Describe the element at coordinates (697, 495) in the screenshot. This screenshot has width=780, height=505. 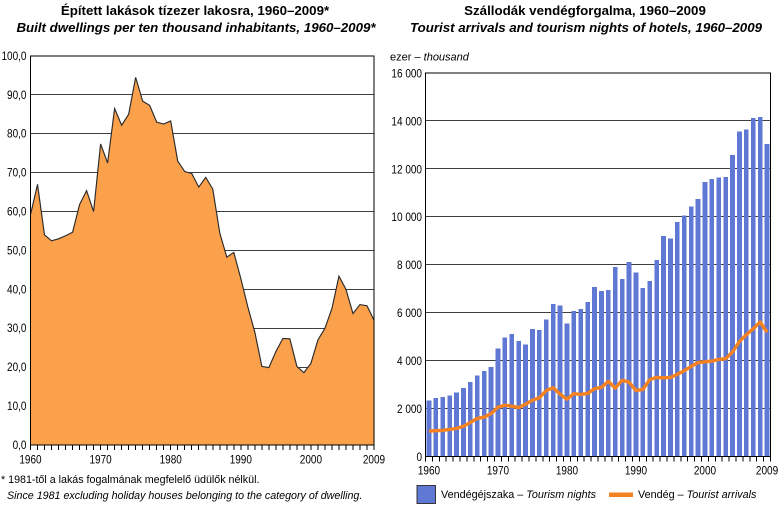
I see `svg-text: Vendég – Tourist arrivals` at that location.